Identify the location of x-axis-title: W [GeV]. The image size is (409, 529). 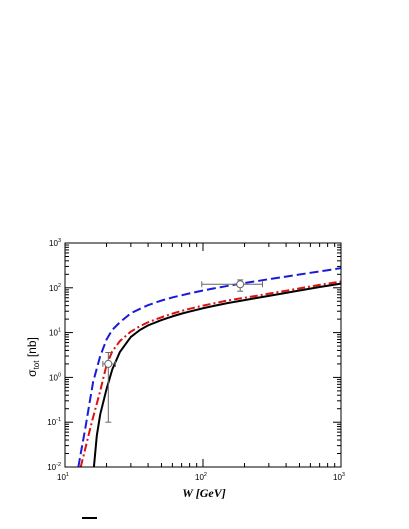
(203, 493).